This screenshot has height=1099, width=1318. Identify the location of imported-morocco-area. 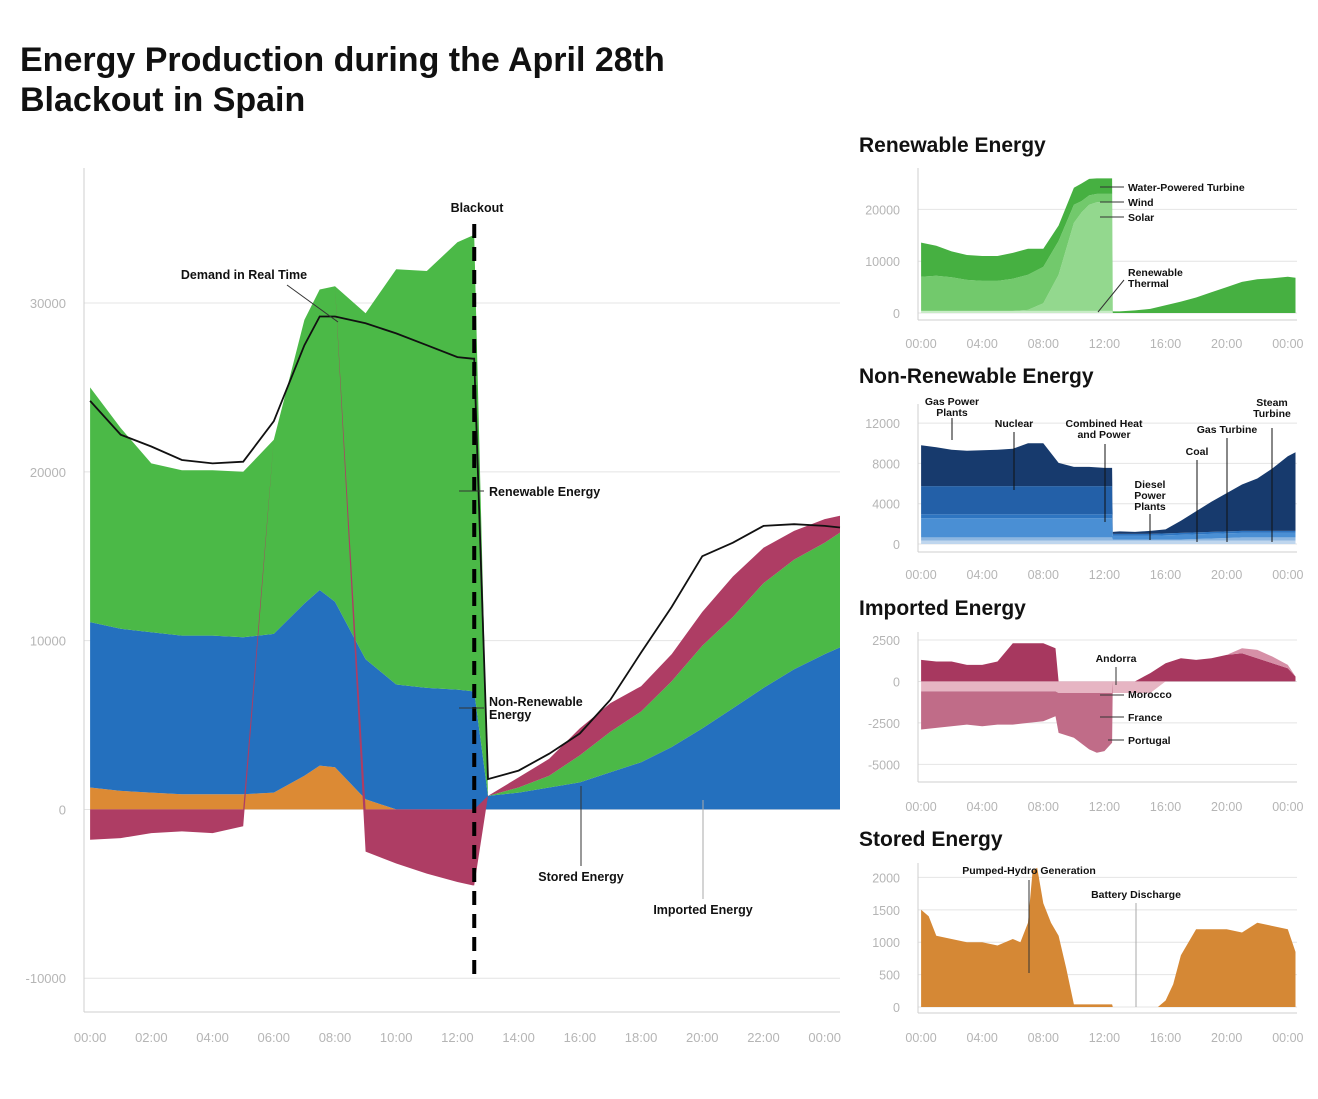
(1108, 687).